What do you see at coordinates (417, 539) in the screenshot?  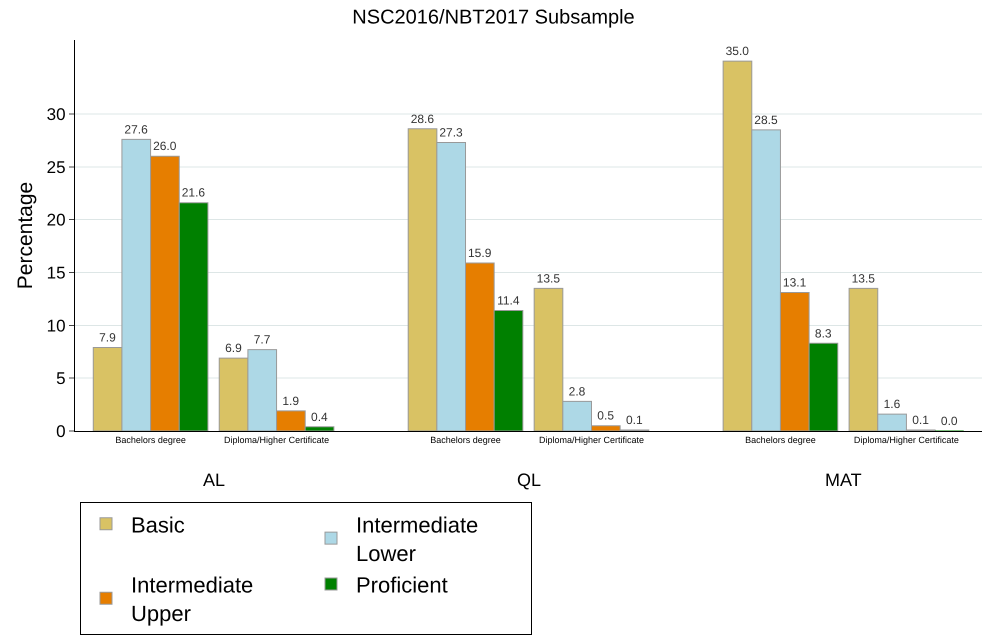 I see `legend-label: Intermediate Lower` at bounding box center [417, 539].